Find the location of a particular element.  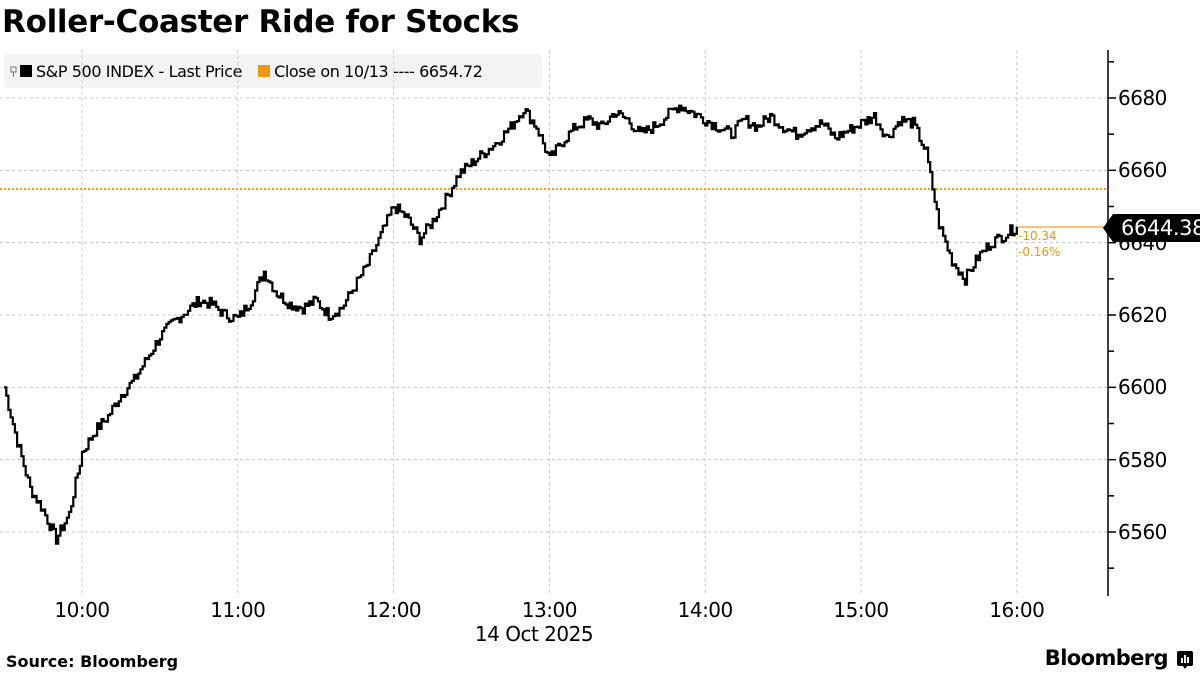

legend-series-label: S&P 500 INDEX - Last Price is located at coordinates (139, 71).